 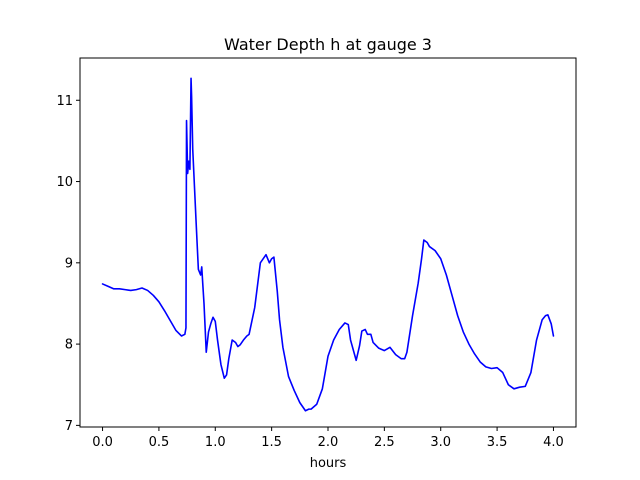 I want to click on x-tick-label: 3.5, so click(x=497, y=442).